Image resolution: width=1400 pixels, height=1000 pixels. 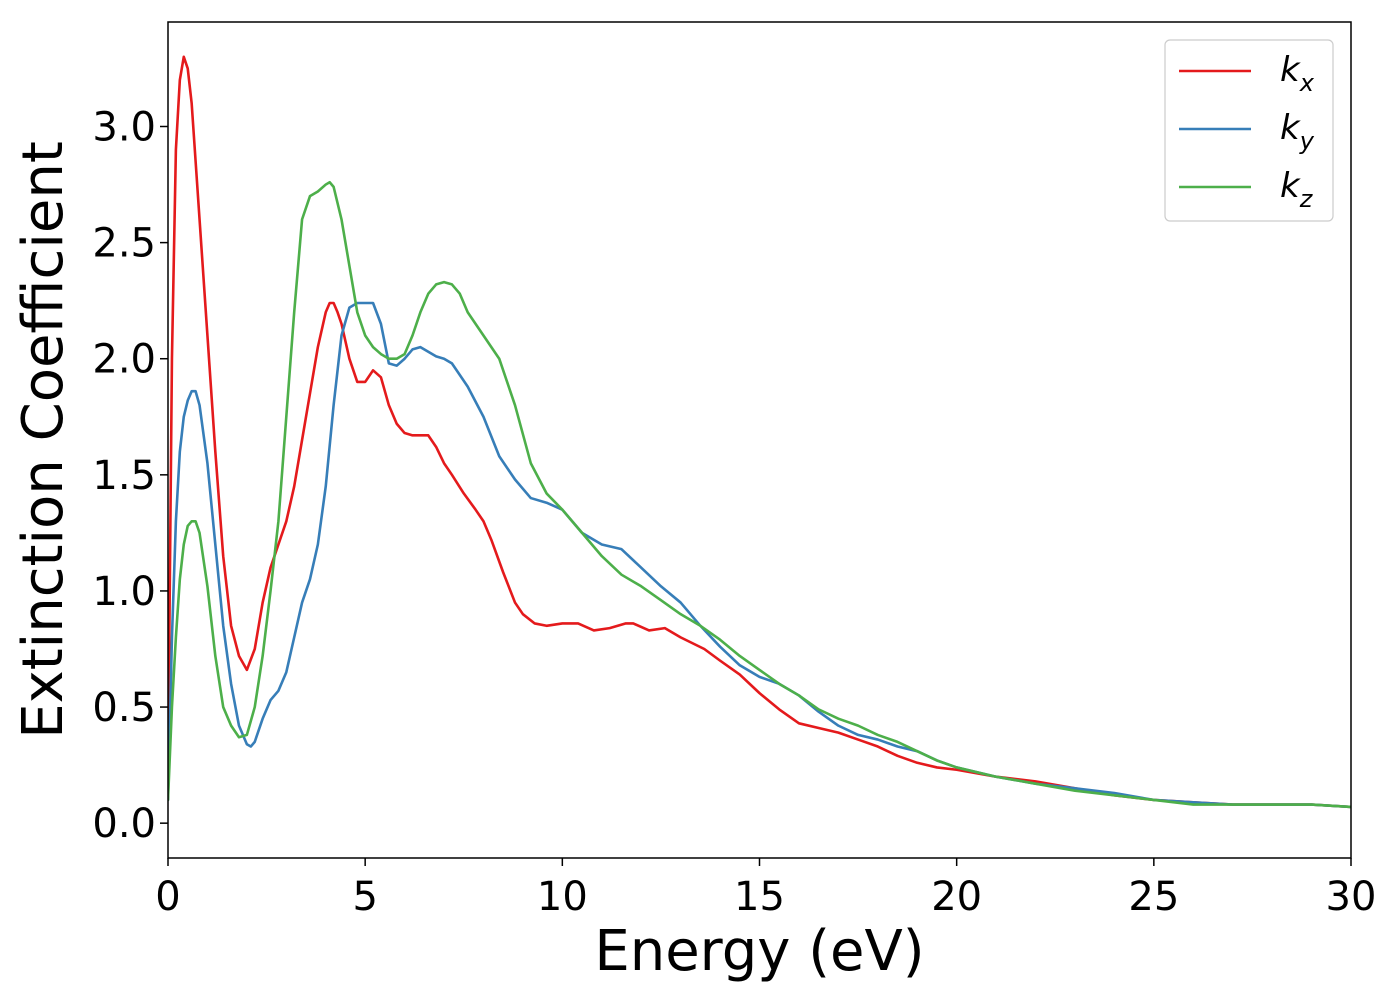 I want to click on y-tick-label: 2.5, so click(x=124, y=244).